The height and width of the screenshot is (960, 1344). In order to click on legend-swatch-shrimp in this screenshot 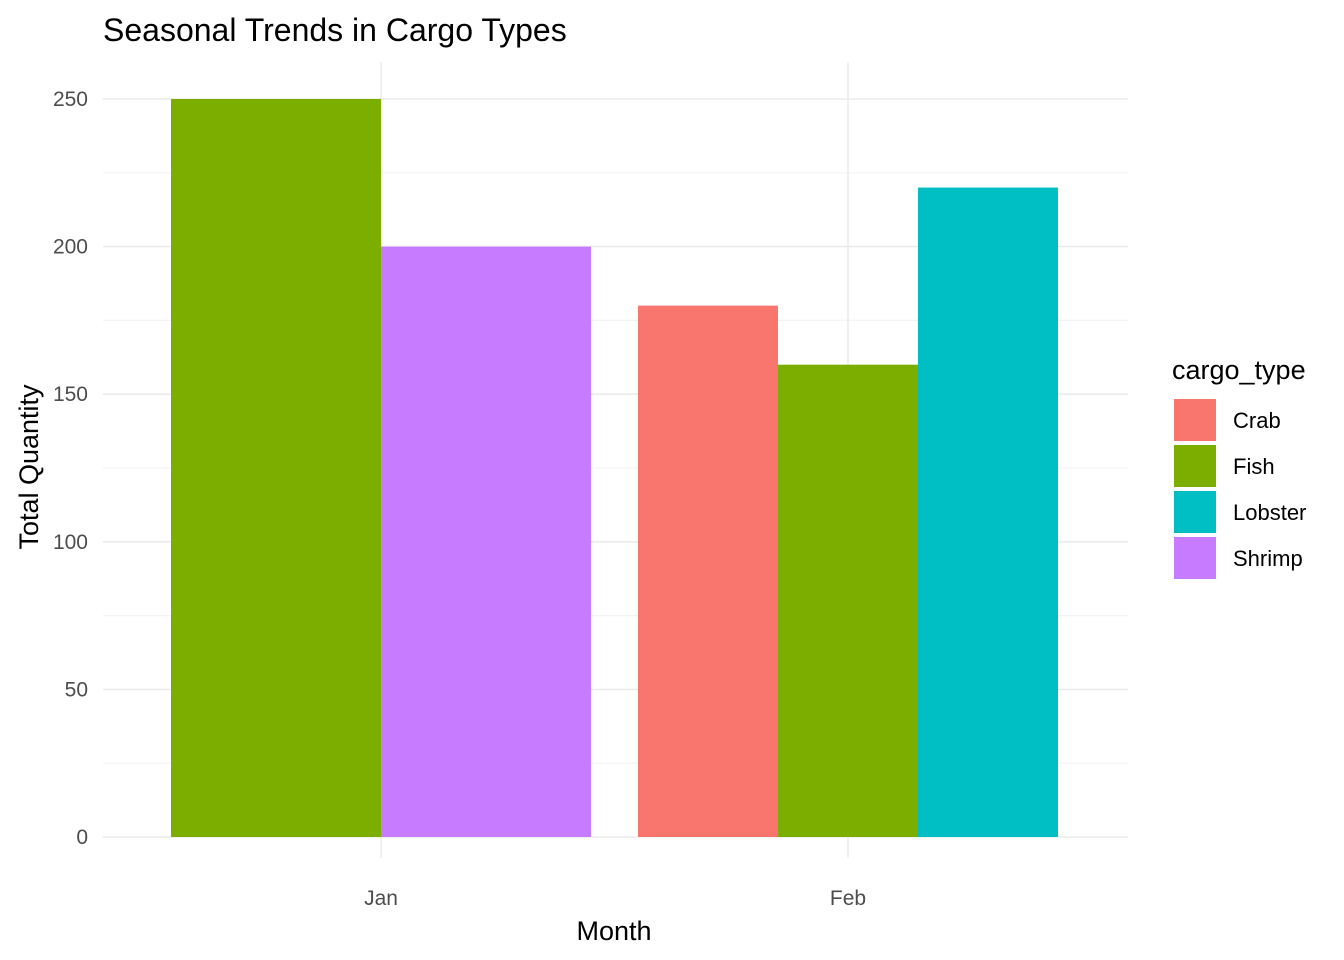, I will do `click(1195, 558)`.